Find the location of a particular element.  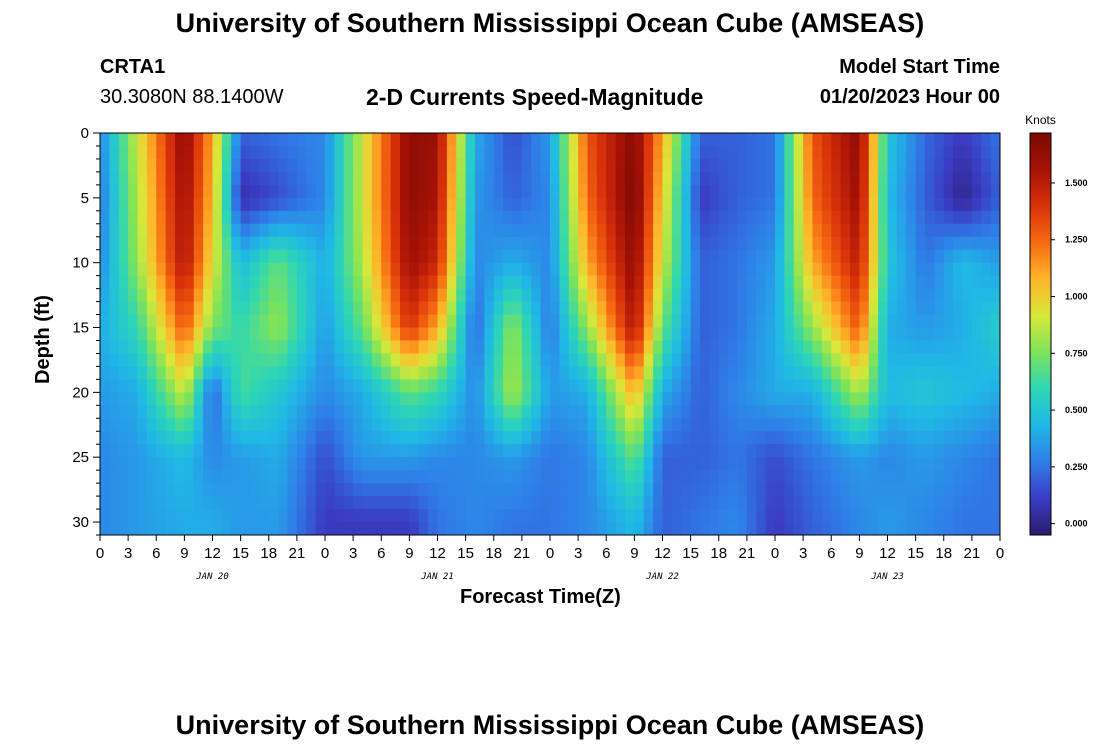

x-tick-label: 9 is located at coordinates (184, 553).